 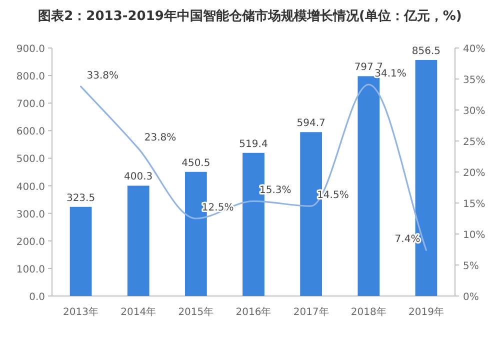 I want to click on data-label: 594.7, so click(x=311, y=124).